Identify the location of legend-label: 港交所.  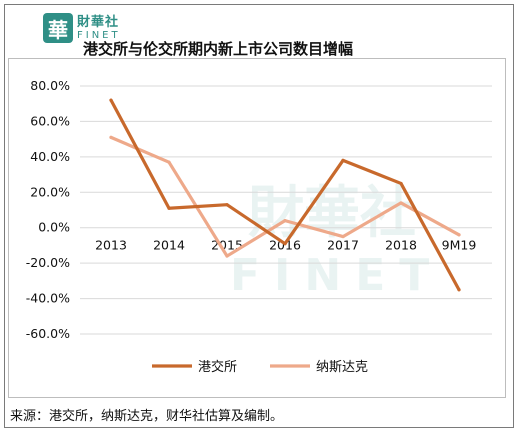
(217, 367).